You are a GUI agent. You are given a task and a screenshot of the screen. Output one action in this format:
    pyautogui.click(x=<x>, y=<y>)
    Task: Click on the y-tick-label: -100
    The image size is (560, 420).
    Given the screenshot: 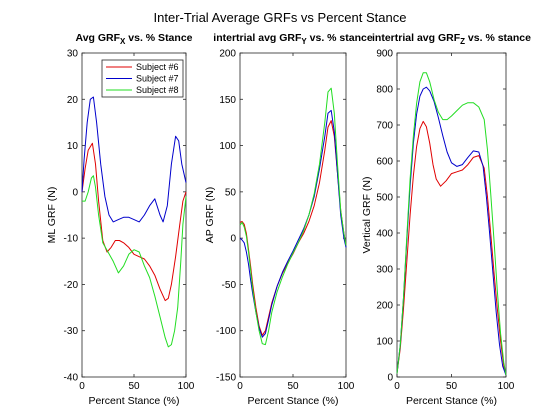 What is the action you would take?
    pyautogui.click(x=226, y=331)
    